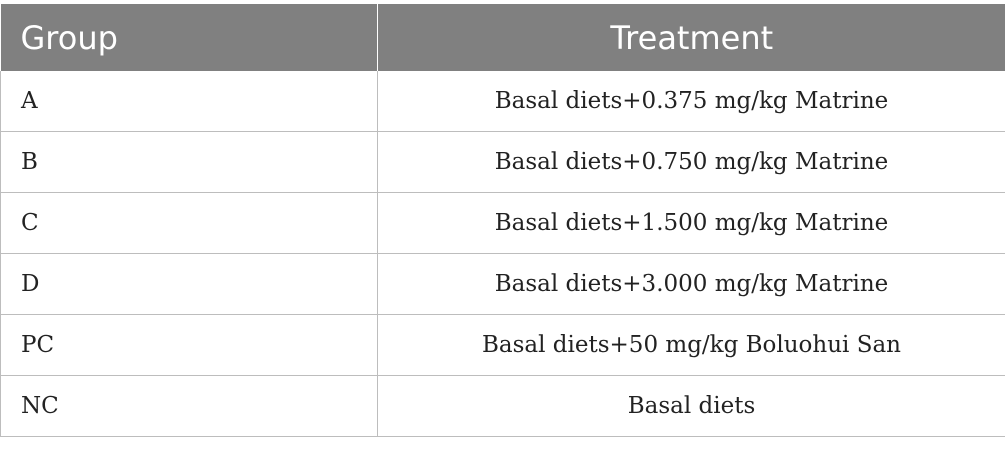 Image resolution: width=1005 pixels, height=460 pixels. What do you see at coordinates (691, 162) in the screenshot?
I see `cell-treatment: Basal diets+0.750 mg/kg Matrine` at bounding box center [691, 162].